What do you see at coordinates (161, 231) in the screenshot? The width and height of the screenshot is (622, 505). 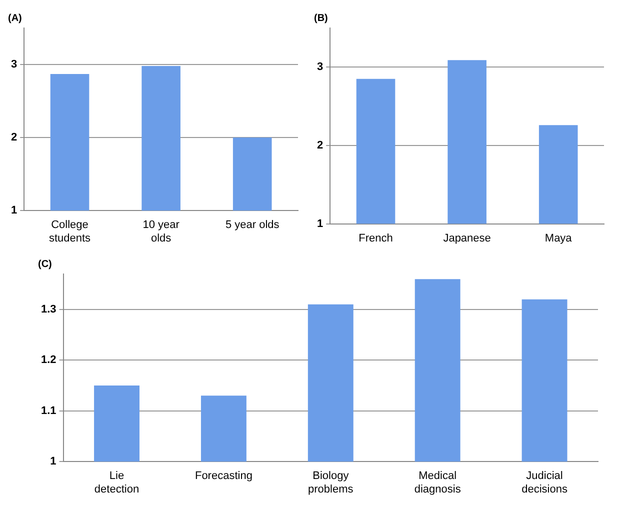 I see `x-tick-label: 10 year olds` at bounding box center [161, 231].